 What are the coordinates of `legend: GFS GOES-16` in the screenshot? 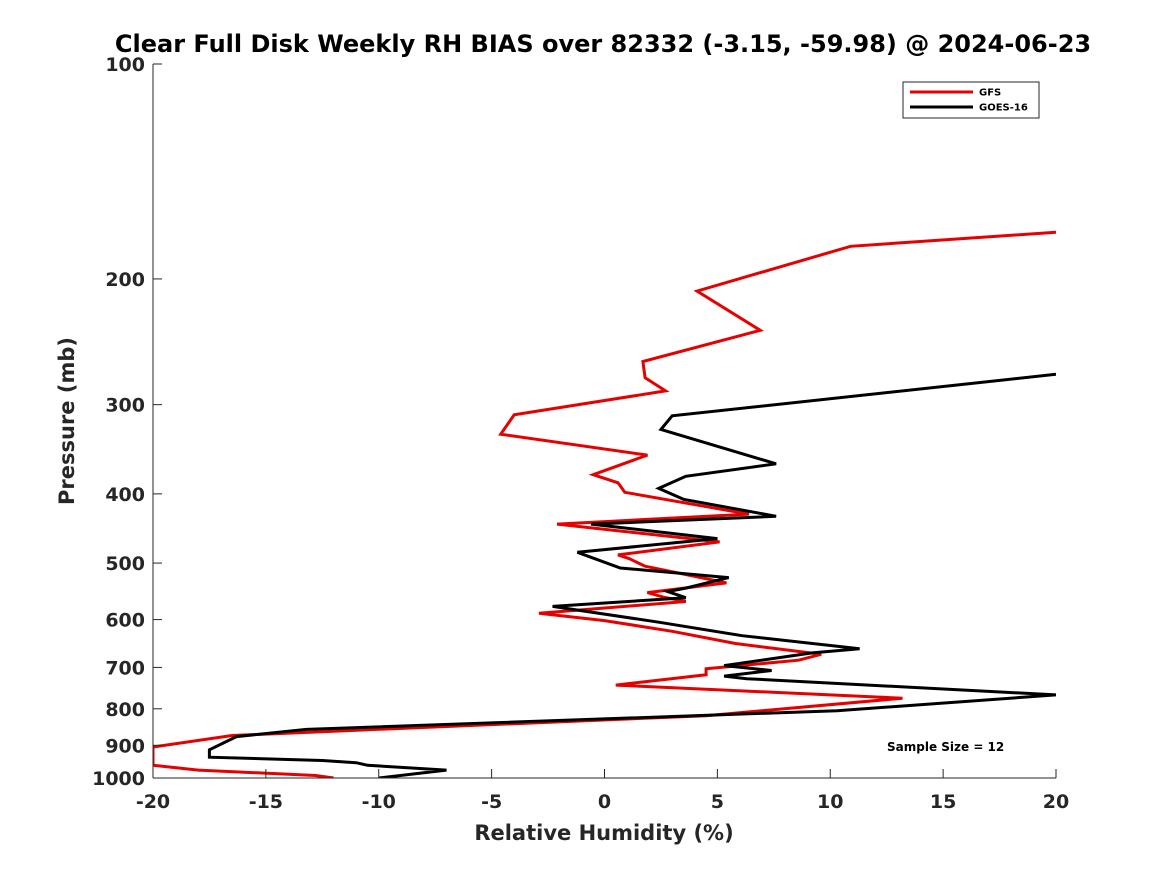 It's located at (971, 100).